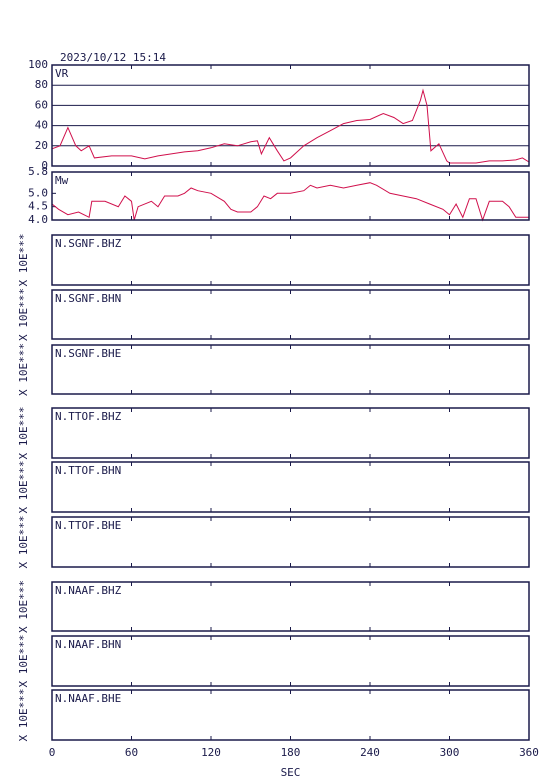 Image resolution: width=554 pixels, height=781 pixels. Describe the element at coordinates (211, 752) in the screenshot. I see `x-tick-label: 120` at that location.